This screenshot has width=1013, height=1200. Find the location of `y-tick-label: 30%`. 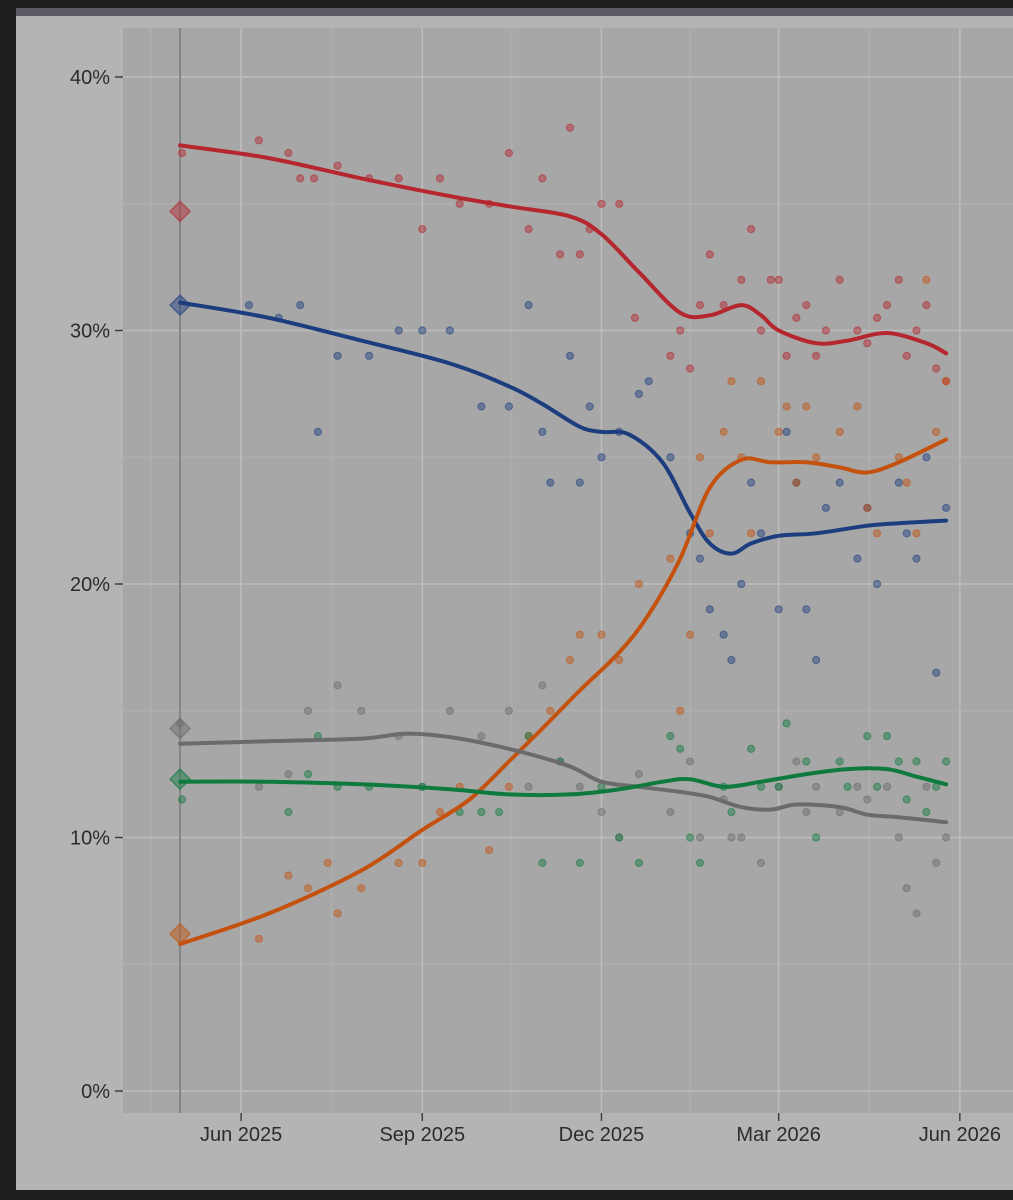

y-tick-label: 30% is located at coordinates (90, 332).